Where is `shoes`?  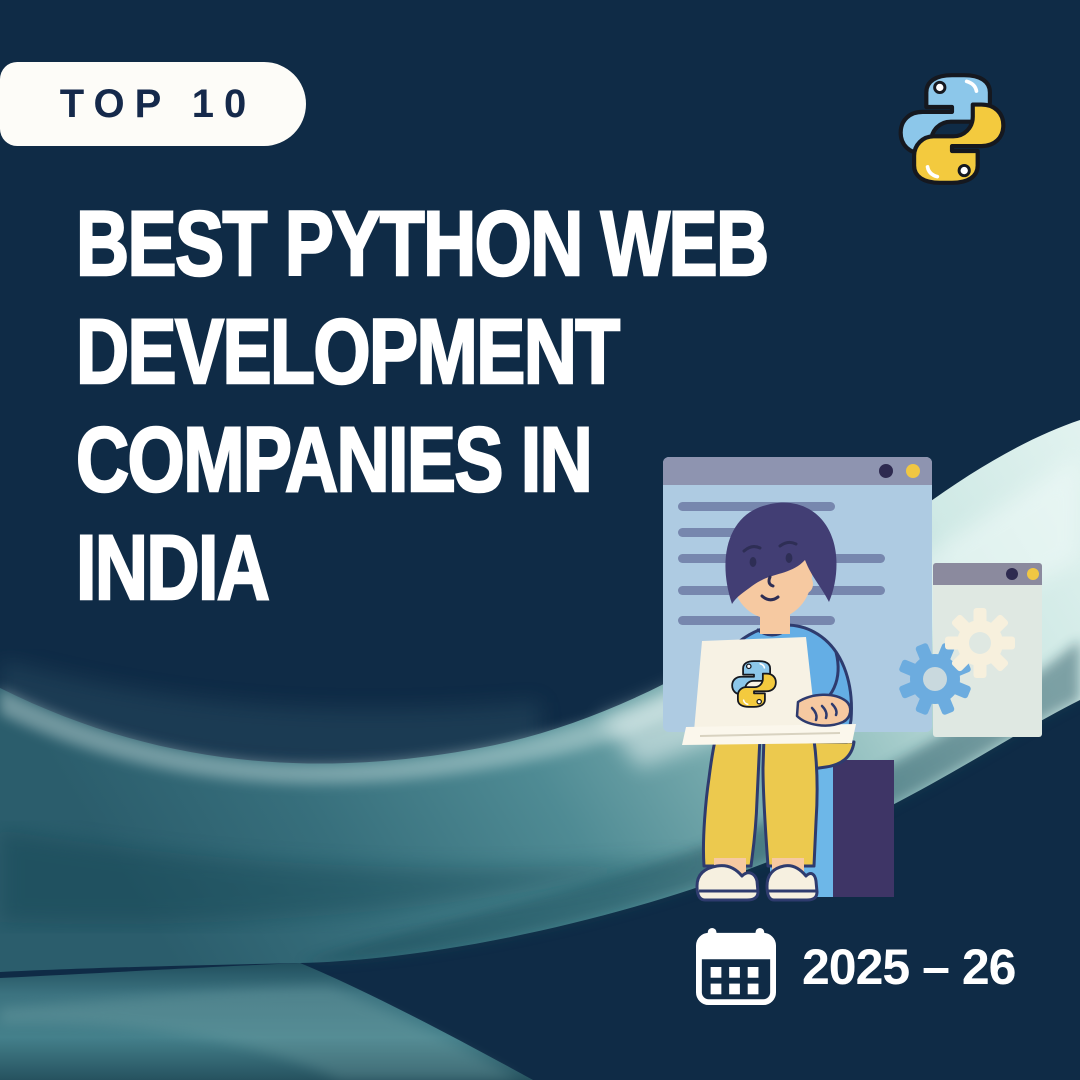 shoes is located at coordinates (757, 883).